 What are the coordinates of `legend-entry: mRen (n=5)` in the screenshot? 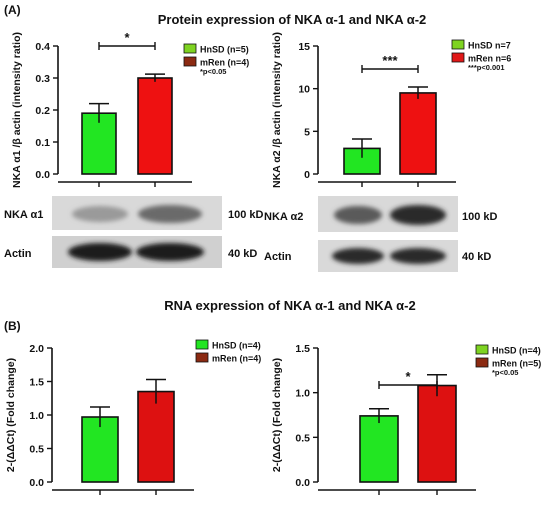 It's located at (516, 364).